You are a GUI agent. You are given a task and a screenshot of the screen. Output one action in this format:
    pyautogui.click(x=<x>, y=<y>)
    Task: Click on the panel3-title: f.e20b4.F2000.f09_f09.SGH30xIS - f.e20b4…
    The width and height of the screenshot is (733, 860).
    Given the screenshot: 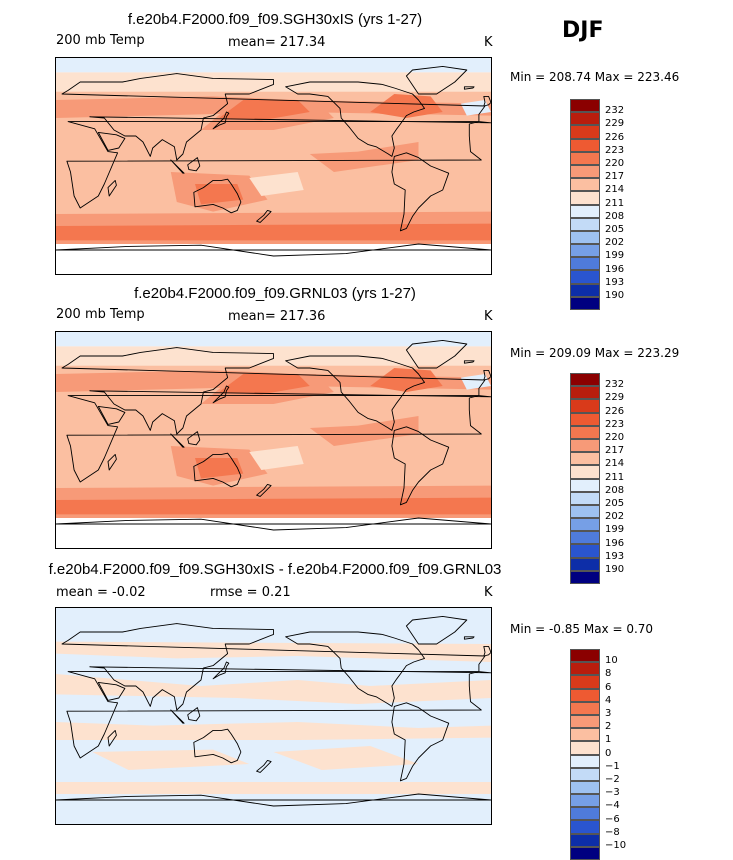 What is the action you would take?
    pyautogui.click(x=275, y=569)
    